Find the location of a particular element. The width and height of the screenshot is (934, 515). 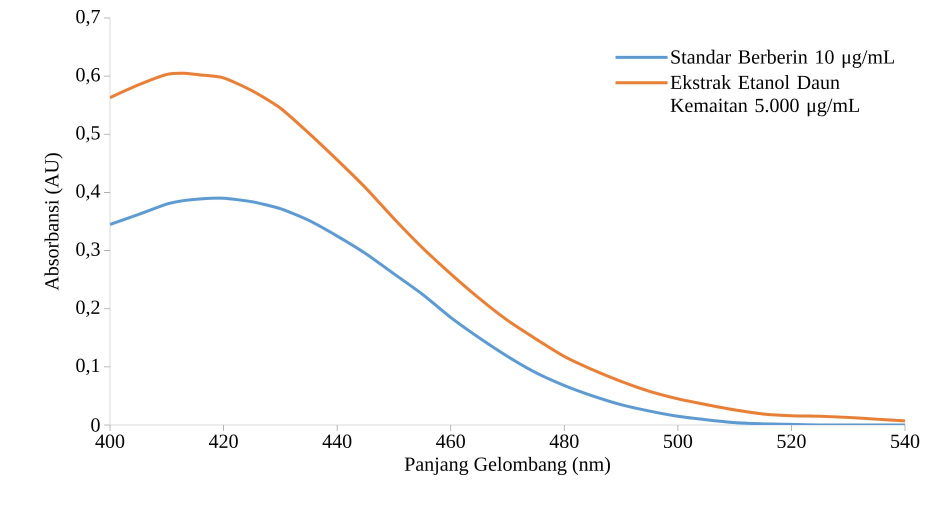

x-tick-label: 400 is located at coordinates (109, 441).